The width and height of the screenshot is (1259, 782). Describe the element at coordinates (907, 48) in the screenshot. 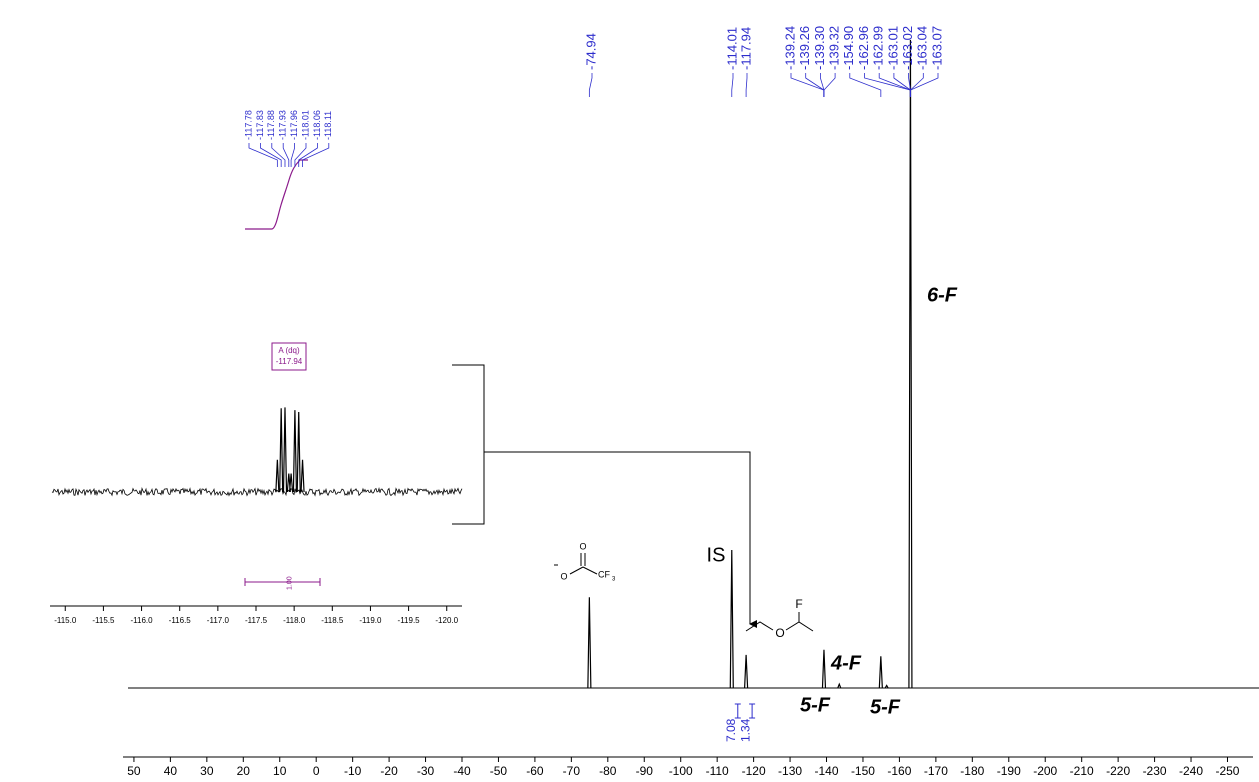

I see `peak-label: -163.02` at that location.